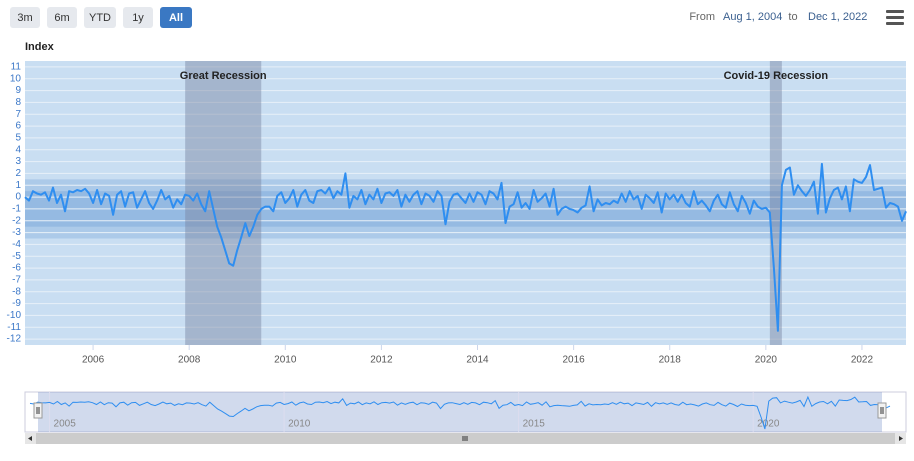  I want to click on navigator-tick-label: 2015, so click(534, 424).